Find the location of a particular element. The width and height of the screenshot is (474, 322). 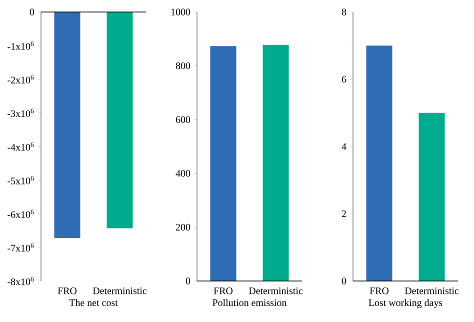

y-tick-label: -8x10$^{6}$ is located at coordinates (21, 281).